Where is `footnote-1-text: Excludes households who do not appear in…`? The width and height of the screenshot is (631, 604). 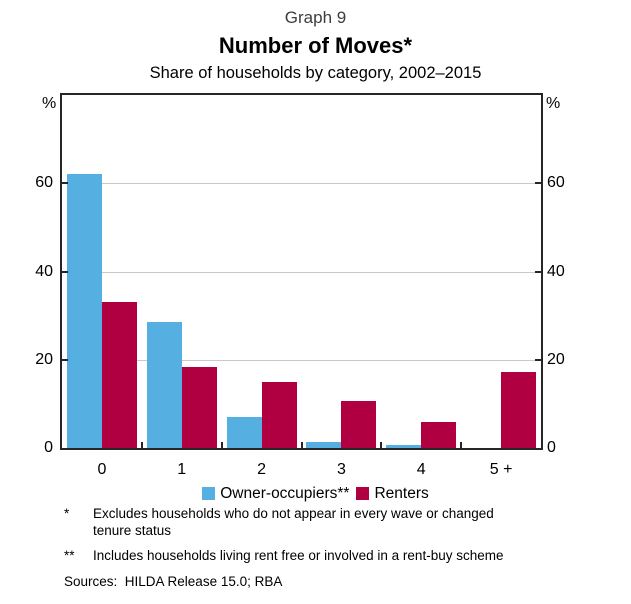 footnote-1-text: Excludes households who do not appear in… is located at coordinates (293, 522).